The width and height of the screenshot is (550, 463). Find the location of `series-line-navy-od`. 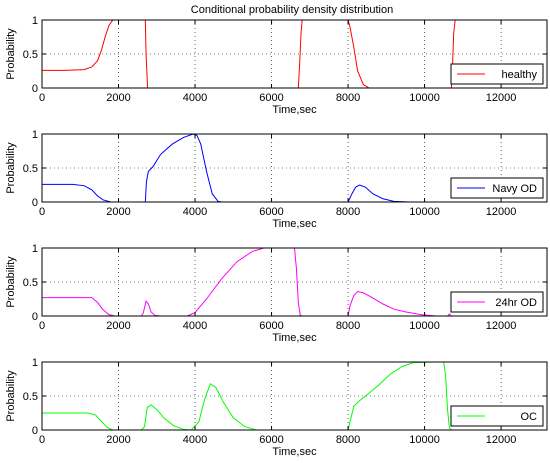

series-line-navy-od is located at coordinates (294, 168).